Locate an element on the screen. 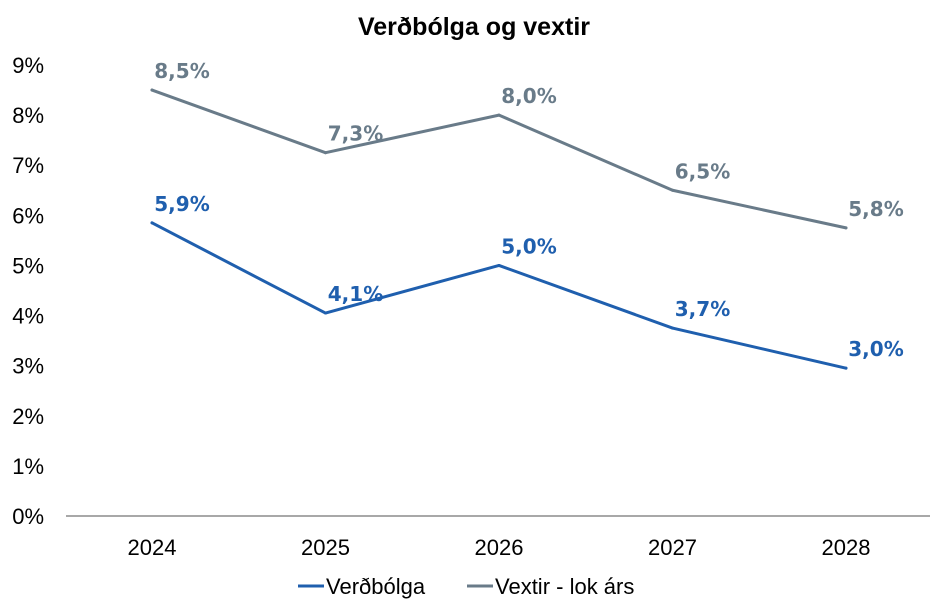 The image size is (947, 614). y-tick-label: 3% is located at coordinates (28, 366).